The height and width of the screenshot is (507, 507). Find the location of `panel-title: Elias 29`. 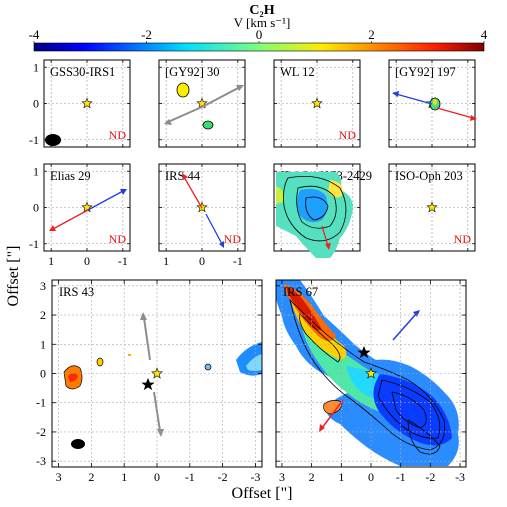

panel-title: Elias 29 is located at coordinates (70, 176).